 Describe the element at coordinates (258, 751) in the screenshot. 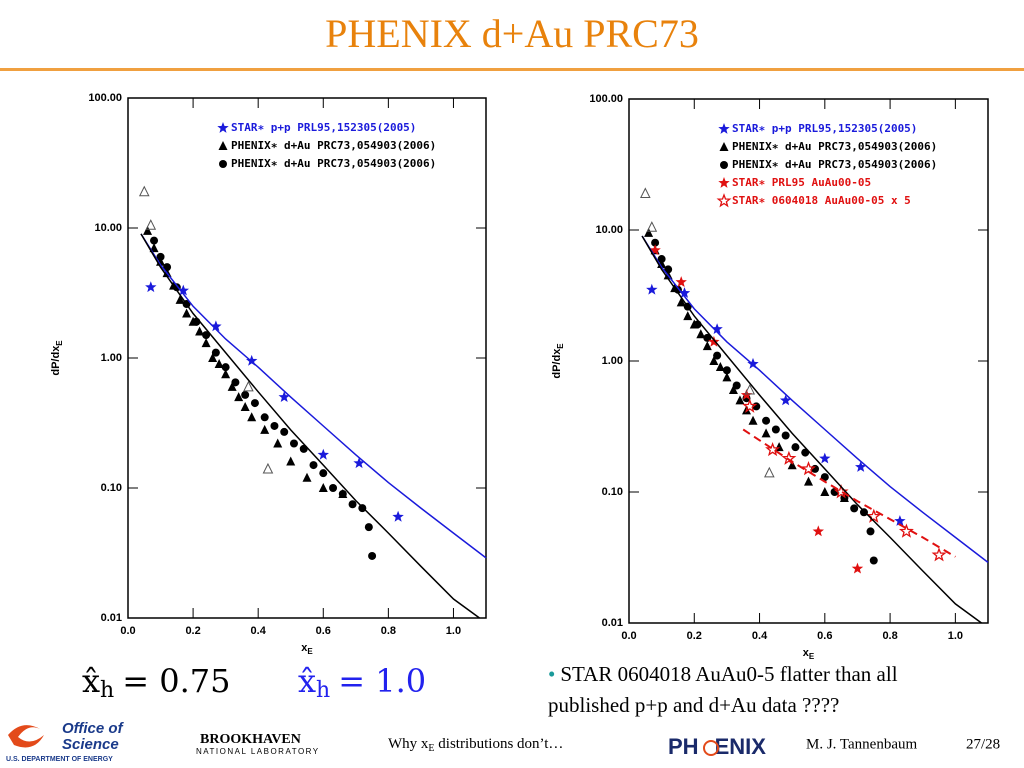

I see `logo-text: NATIONAL LABORATORY` at that location.